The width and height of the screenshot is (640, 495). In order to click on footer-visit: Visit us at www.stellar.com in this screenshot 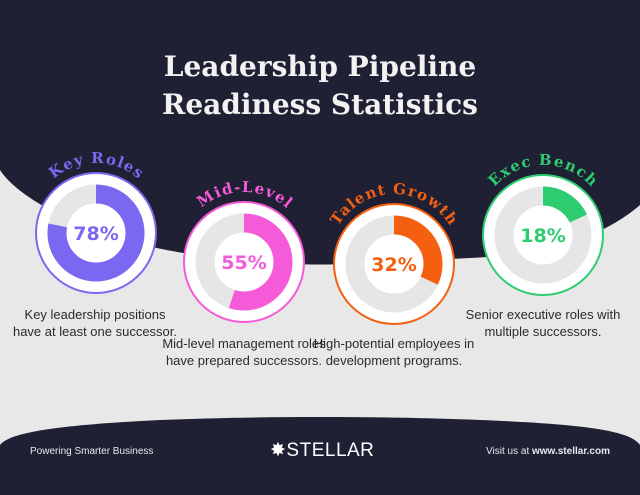, I will do `click(548, 451)`.